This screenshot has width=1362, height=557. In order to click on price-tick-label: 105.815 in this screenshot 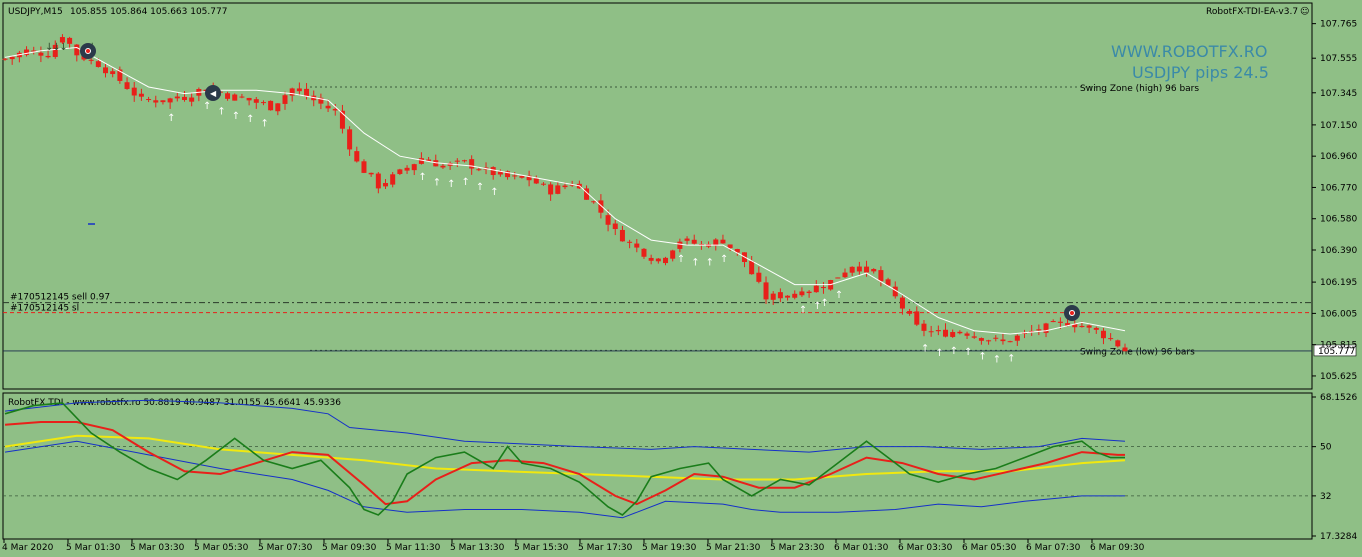, I will do `click(1338, 346)`.